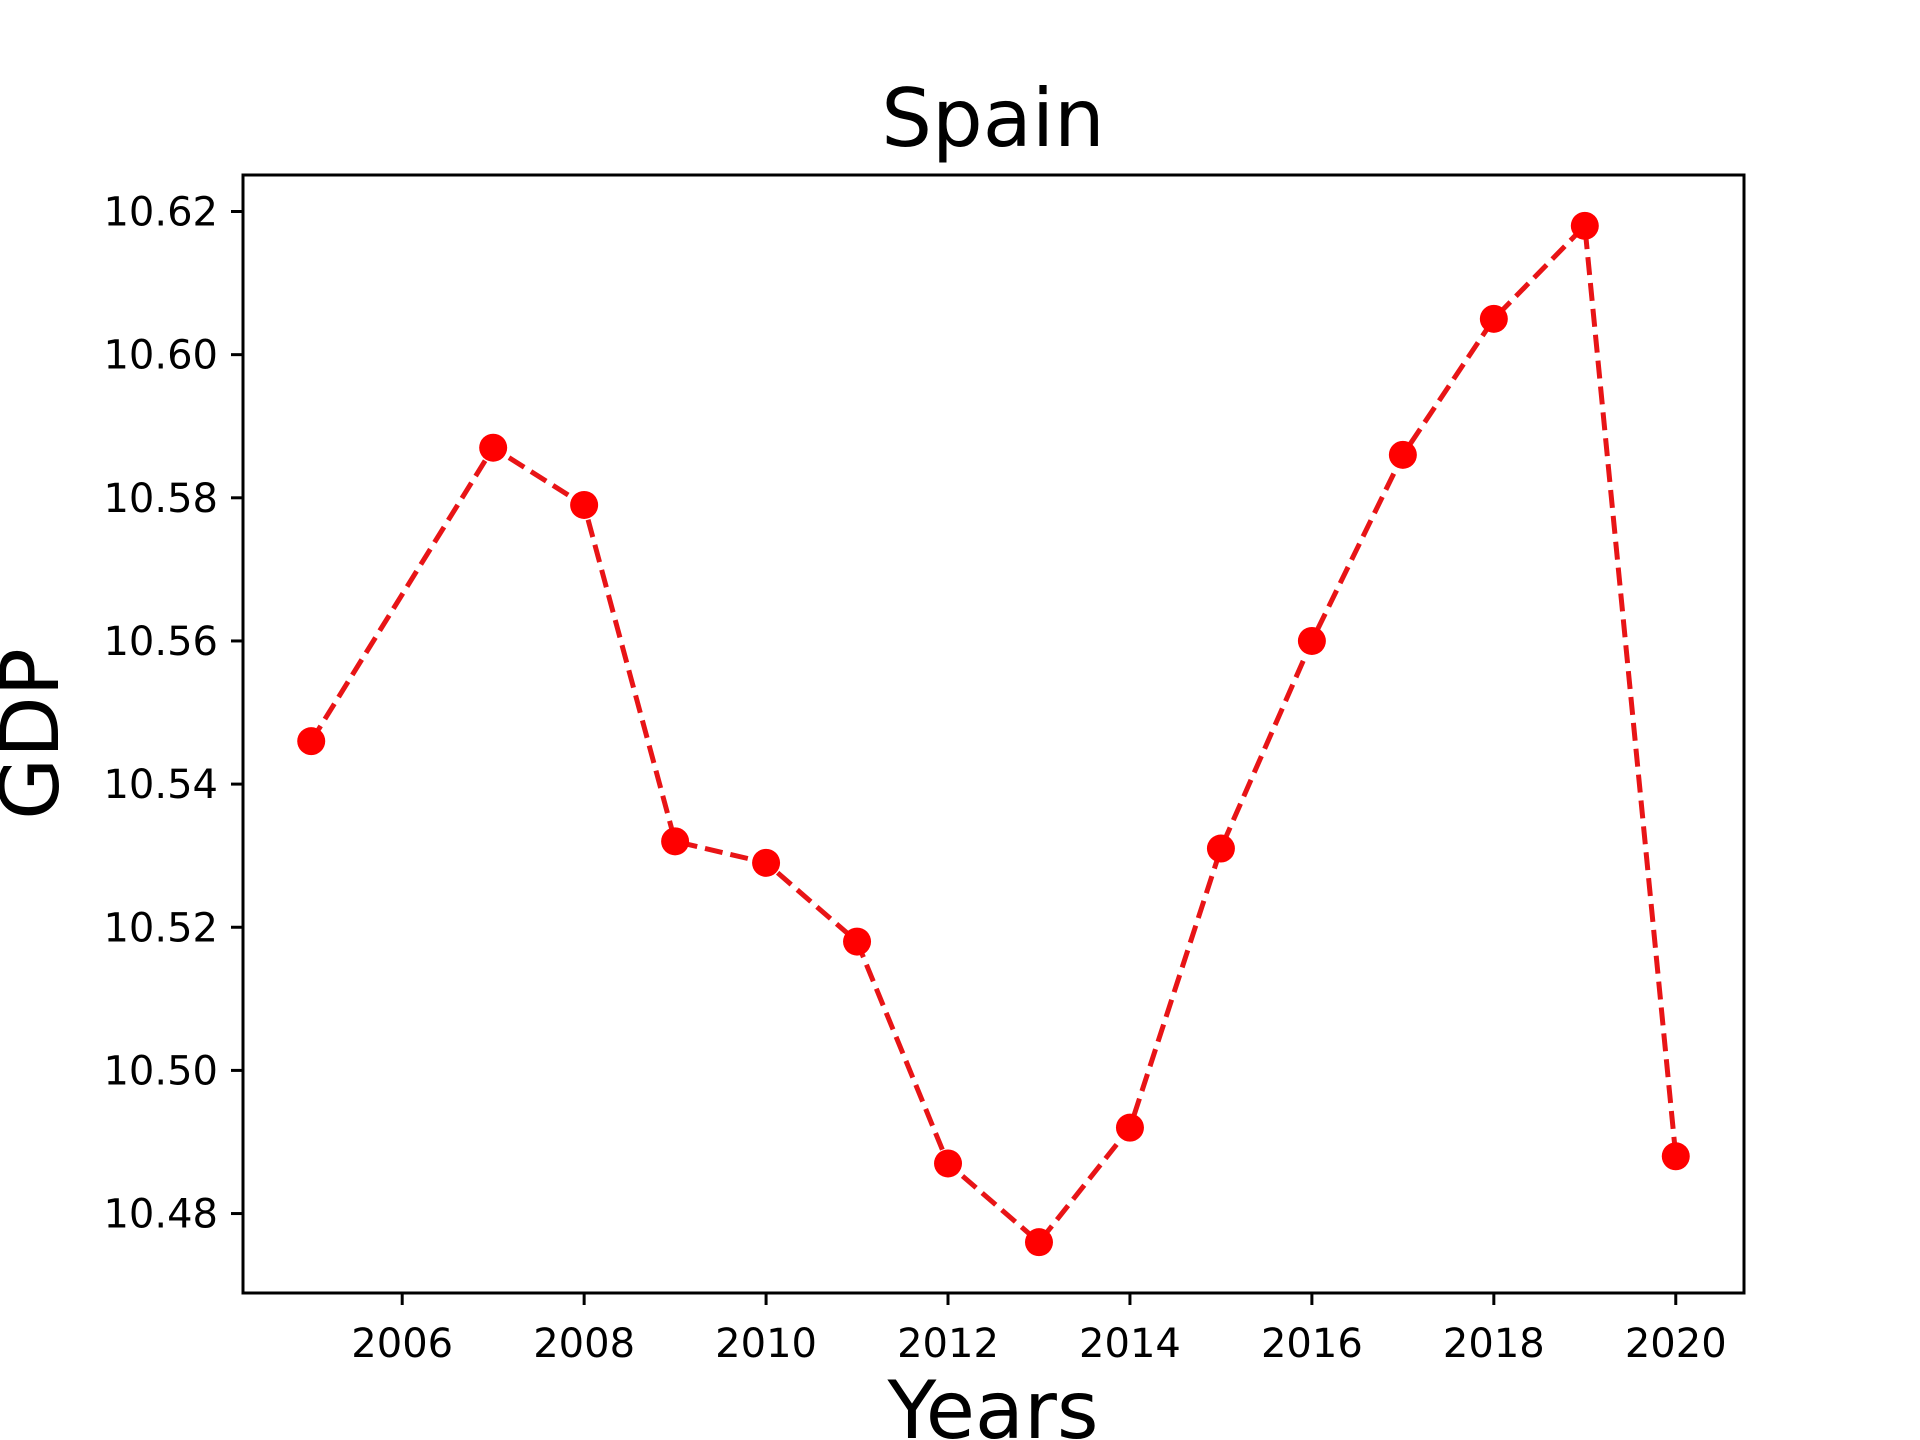 Image resolution: width=1920 pixels, height=1440 pixels. Describe the element at coordinates (857, 941) in the screenshot. I see `data-point-2011` at that location.